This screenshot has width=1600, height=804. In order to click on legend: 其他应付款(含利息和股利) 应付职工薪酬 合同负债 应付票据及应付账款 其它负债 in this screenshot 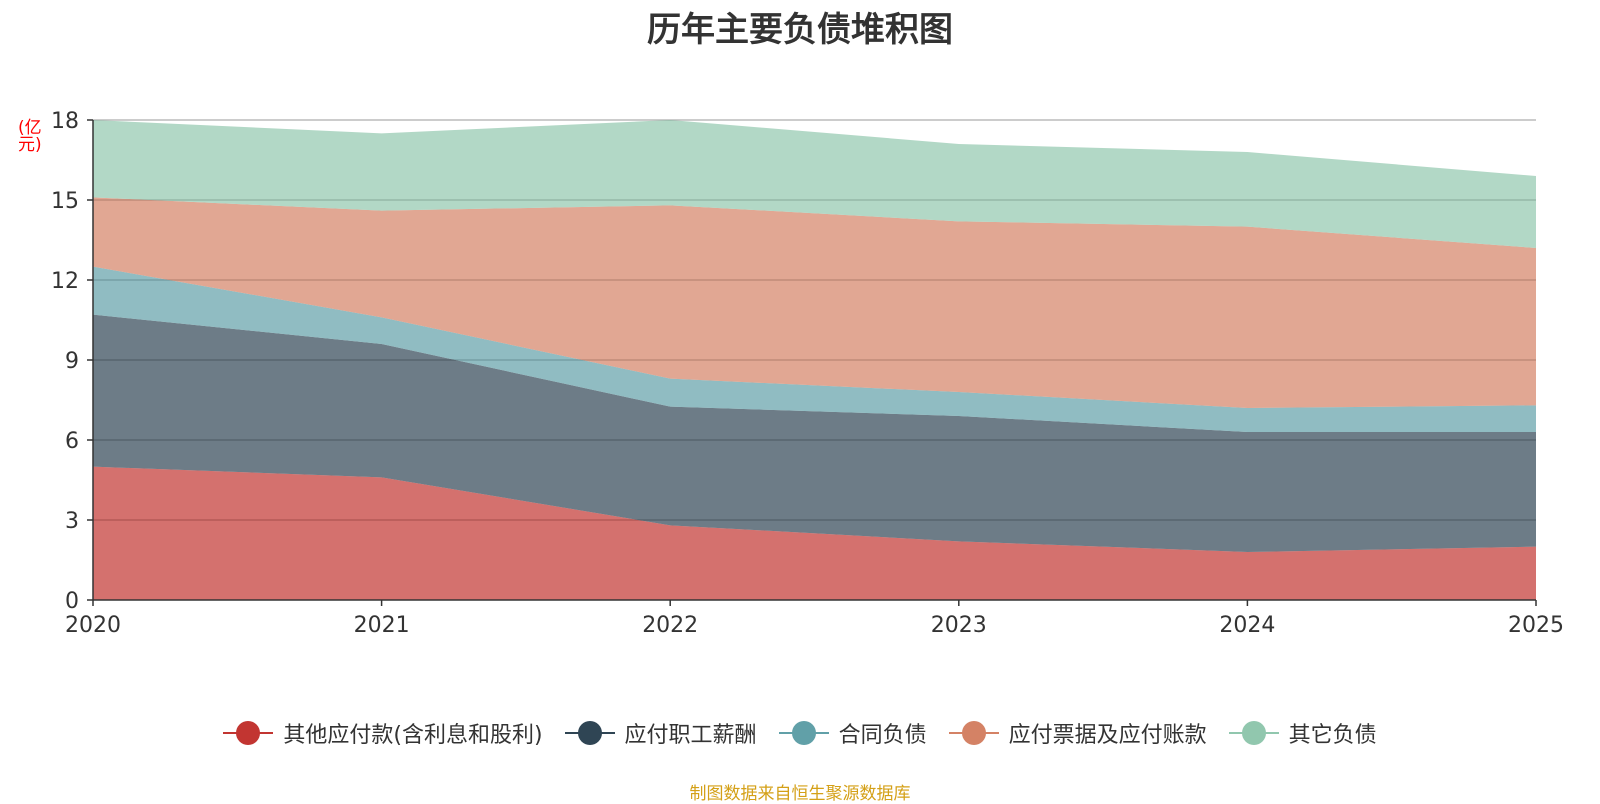, I will do `click(800, 733)`.